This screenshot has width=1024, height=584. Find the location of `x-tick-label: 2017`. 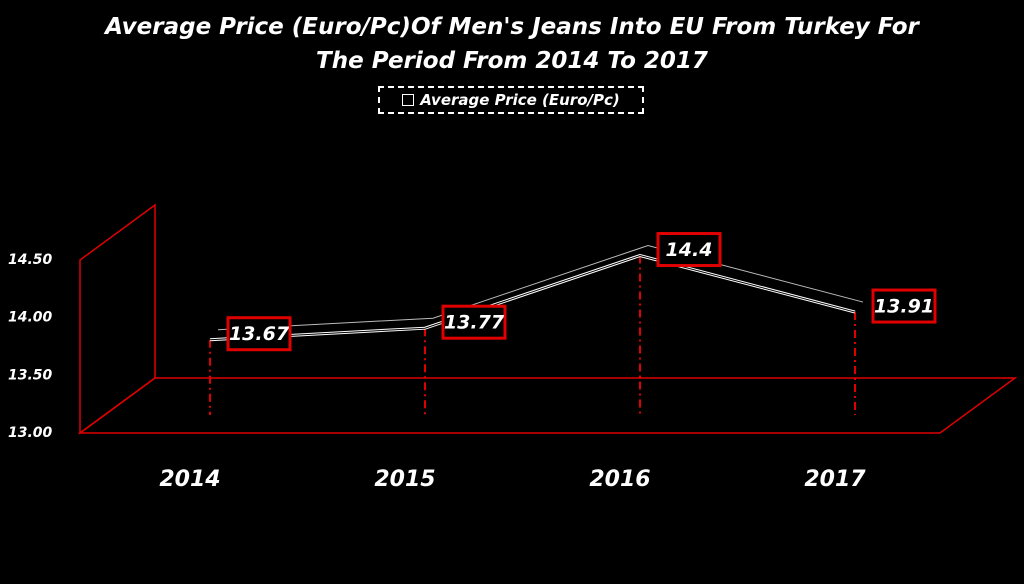

x-tick-label: 2017 is located at coordinates (835, 479).